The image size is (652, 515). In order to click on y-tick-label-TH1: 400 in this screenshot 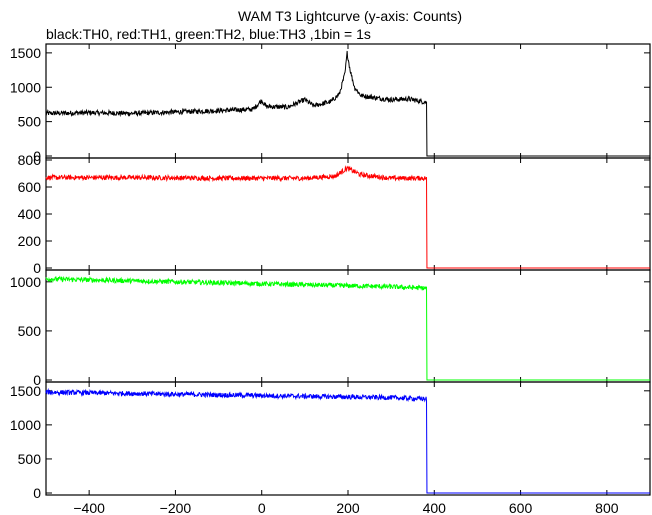, I will do `click(30, 214)`.